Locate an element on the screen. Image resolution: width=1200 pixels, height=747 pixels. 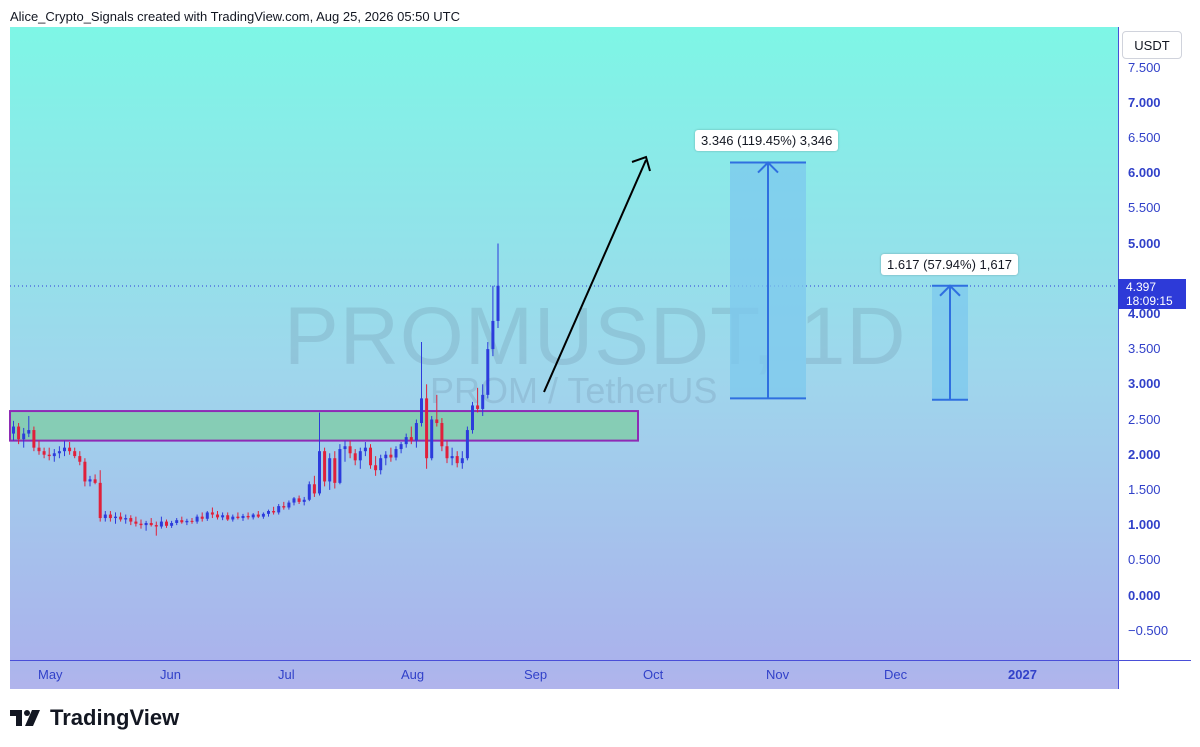
tradingview-logo-icon is located at coordinates (25, 718).